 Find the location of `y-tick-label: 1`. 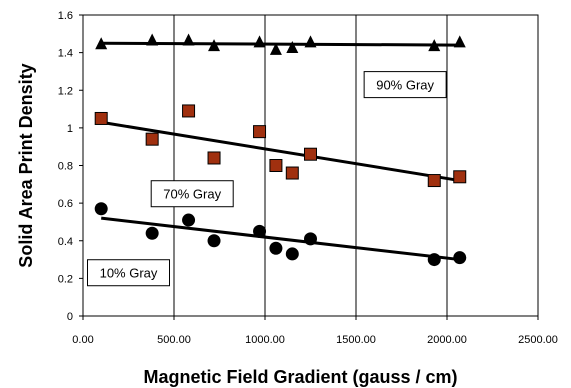

y-tick-label: 1 is located at coordinates (70, 129).